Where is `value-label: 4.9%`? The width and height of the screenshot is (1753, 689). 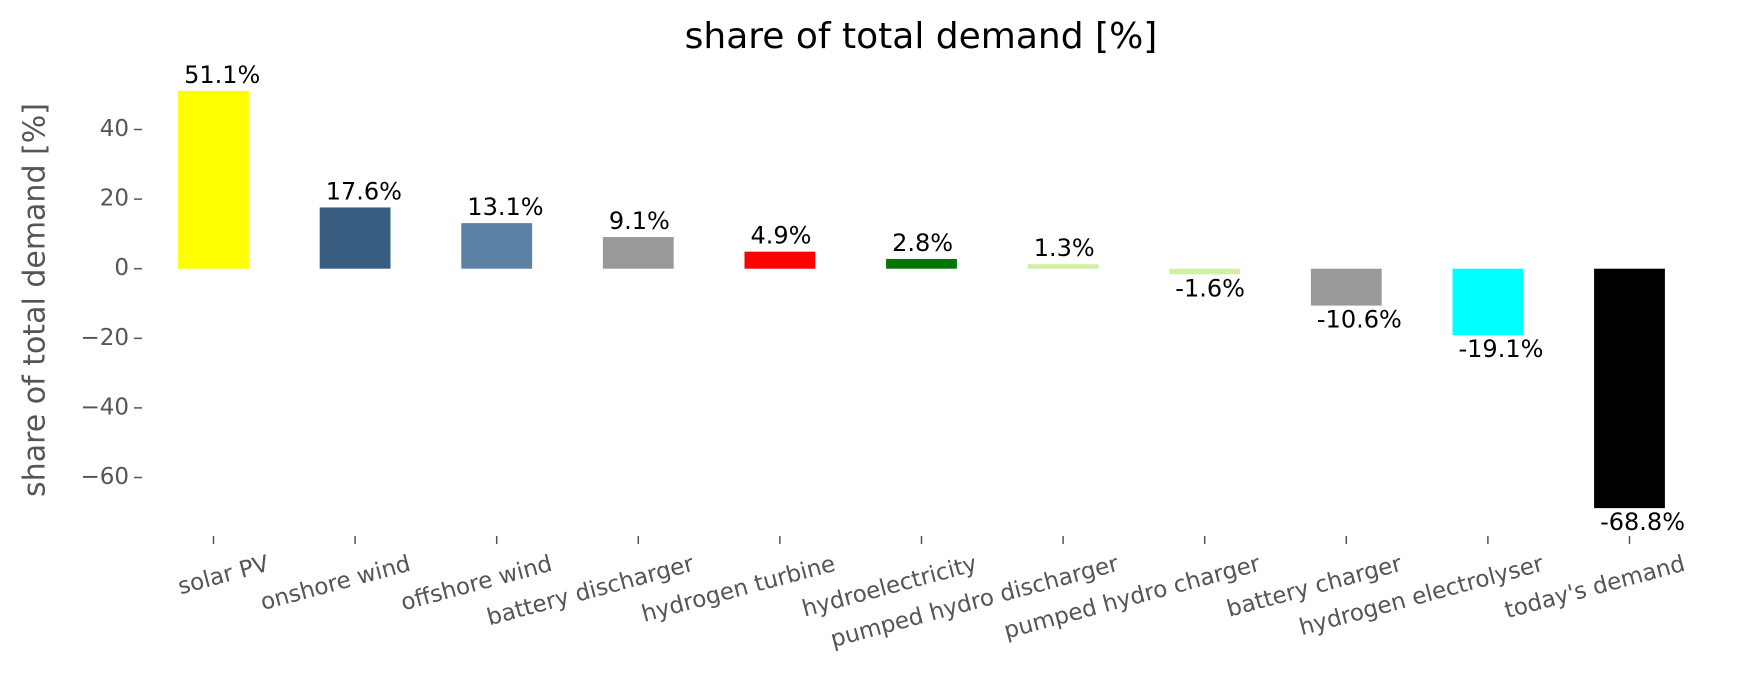 value-label: 4.9% is located at coordinates (781, 236).